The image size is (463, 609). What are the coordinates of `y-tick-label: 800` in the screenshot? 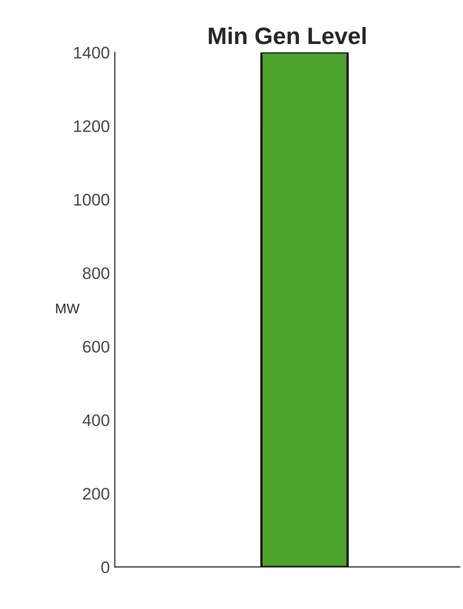 It's located at (96, 273).